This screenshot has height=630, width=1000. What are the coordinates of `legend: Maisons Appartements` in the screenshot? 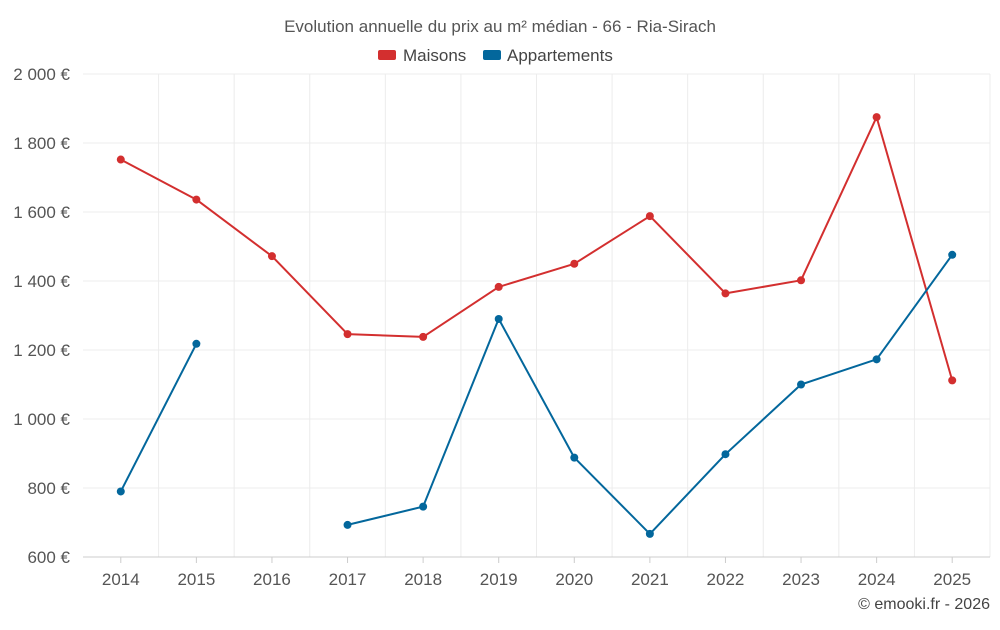 It's located at (495, 55).